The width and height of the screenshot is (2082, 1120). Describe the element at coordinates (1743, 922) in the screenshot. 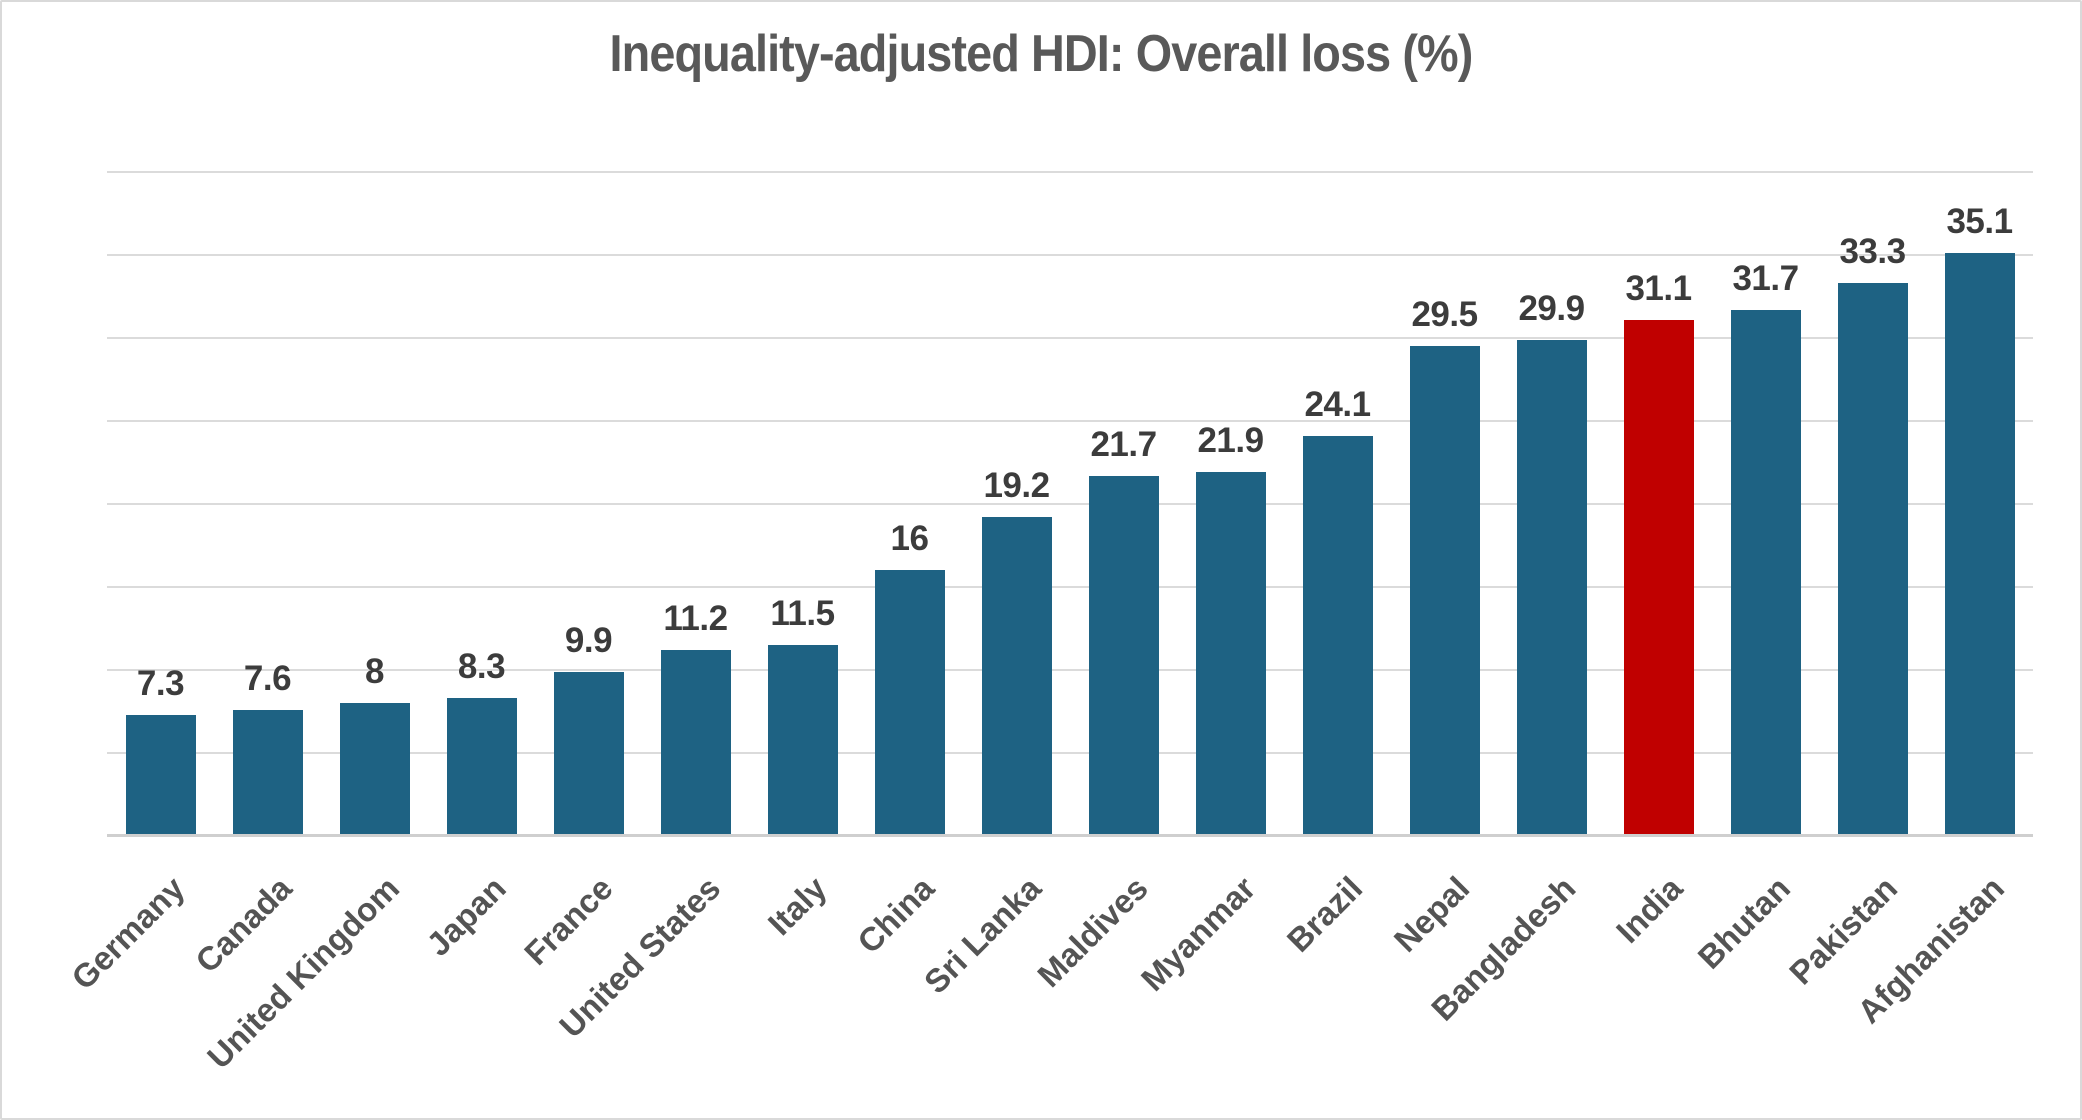

I see `category-label-bhutan: Bhutan` at that location.